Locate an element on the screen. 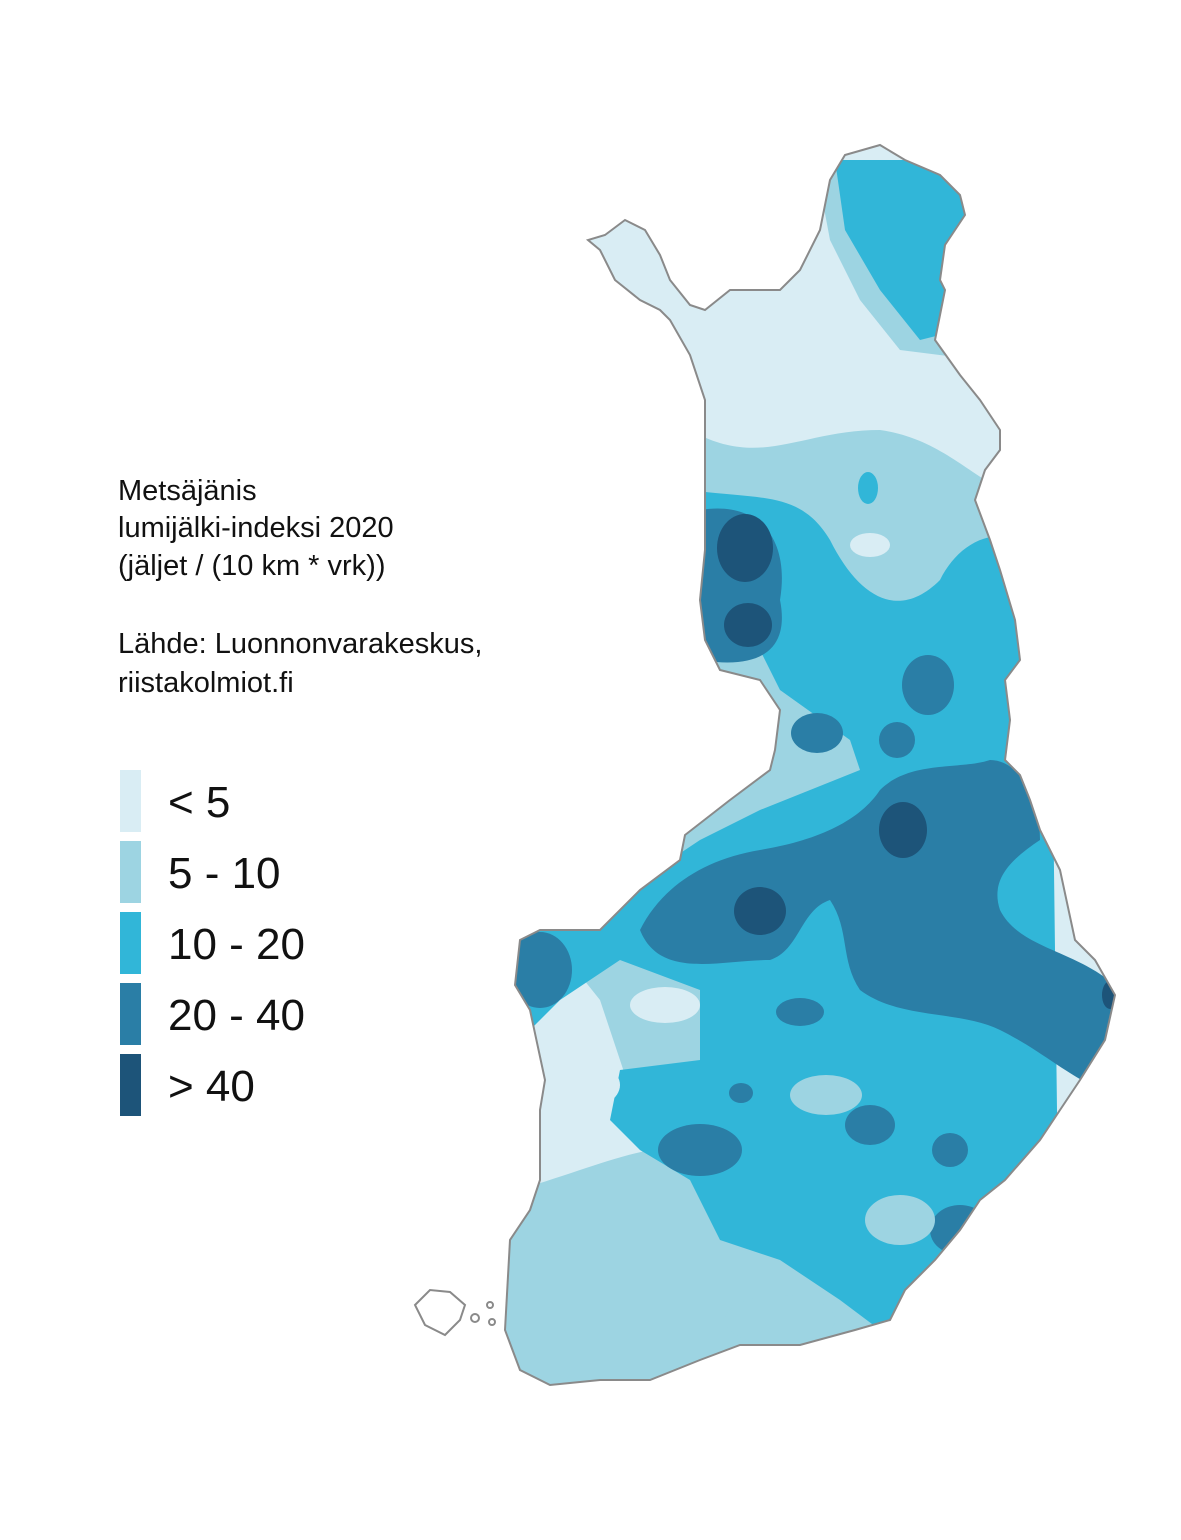 This screenshot has height=1540, width=1181. title-line: (jäljet / (10 km * vrk)) is located at coordinates (251, 566).